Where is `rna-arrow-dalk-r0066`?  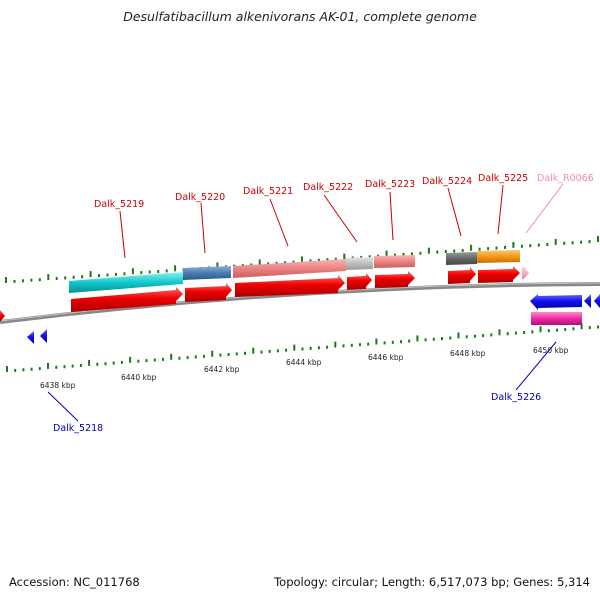
rna-arrow-dalk-r0066 is located at coordinates (525, 273).